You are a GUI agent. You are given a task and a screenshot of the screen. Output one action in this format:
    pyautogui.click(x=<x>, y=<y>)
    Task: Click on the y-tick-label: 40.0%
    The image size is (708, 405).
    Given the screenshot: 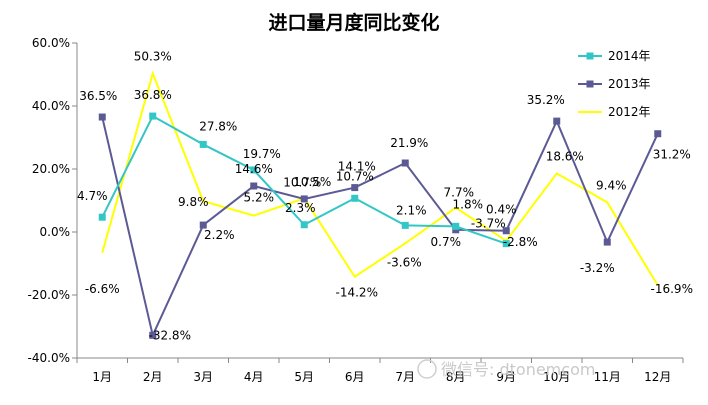 What is the action you would take?
    pyautogui.click(x=51, y=106)
    